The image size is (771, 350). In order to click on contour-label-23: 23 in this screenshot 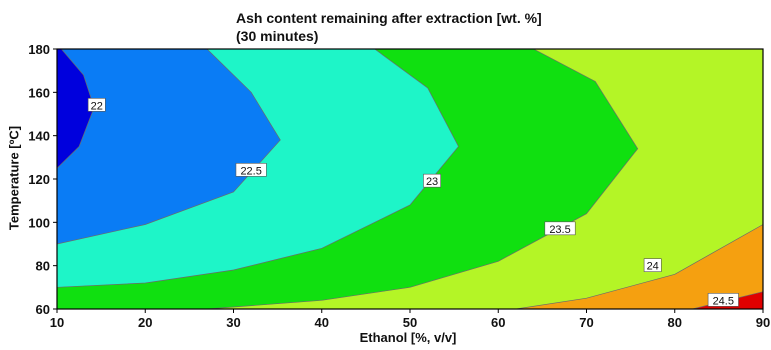, I will do `click(432, 180)`.